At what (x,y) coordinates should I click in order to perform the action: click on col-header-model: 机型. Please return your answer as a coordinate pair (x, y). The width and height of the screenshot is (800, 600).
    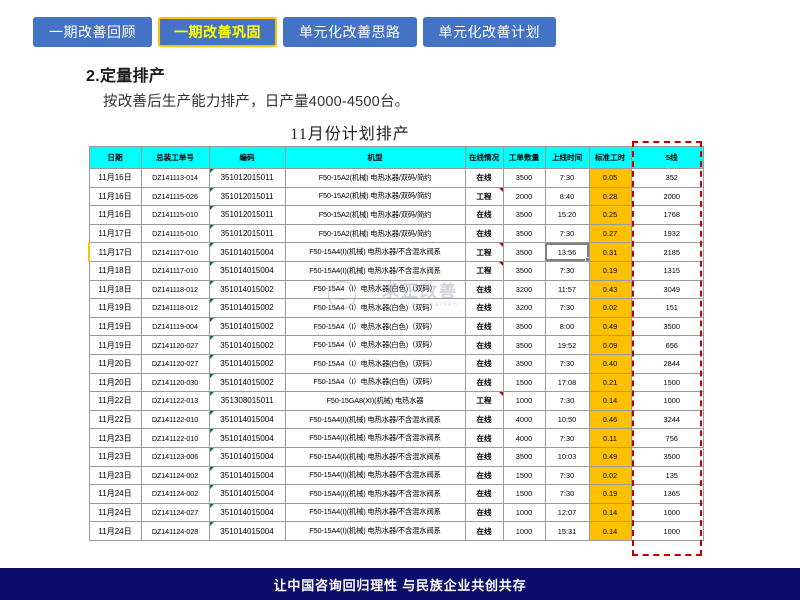
    Looking at the image, I should click on (375, 157).